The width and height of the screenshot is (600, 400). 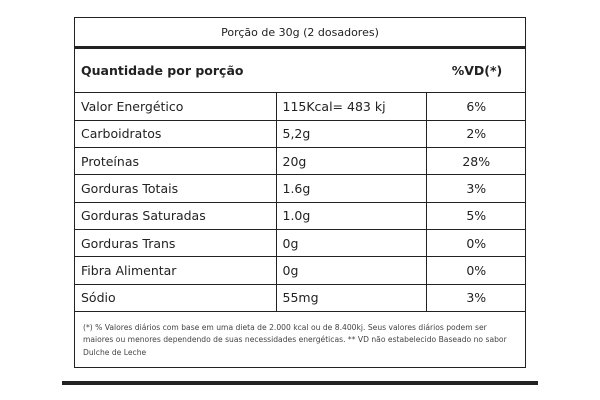 I want to click on nutrient-name: Valor Energético, so click(x=176, y=107).